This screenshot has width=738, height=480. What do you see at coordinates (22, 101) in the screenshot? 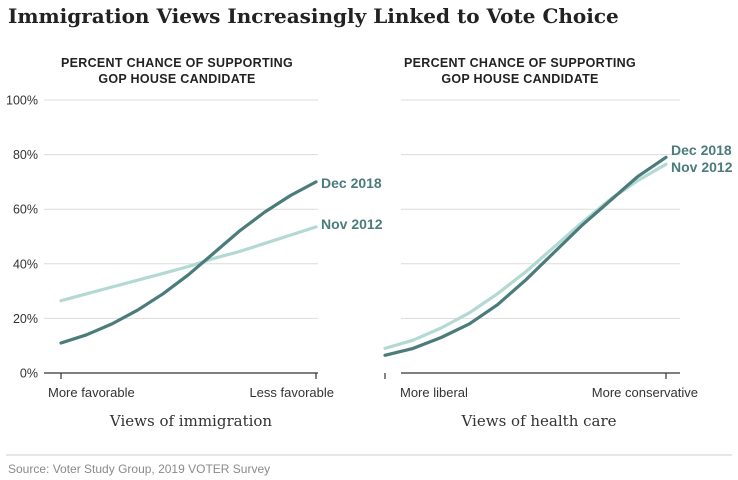
I see `y-tick-label: 100%` at bounding box center [22, 101].